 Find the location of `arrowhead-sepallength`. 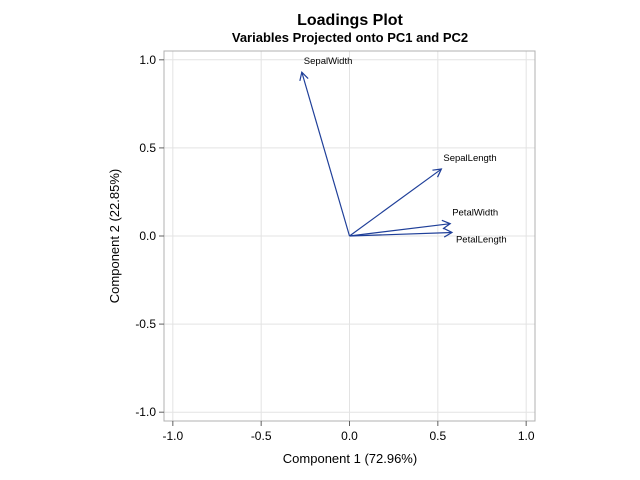

arrowhead-sepallength is located at coordinates (437, 173).